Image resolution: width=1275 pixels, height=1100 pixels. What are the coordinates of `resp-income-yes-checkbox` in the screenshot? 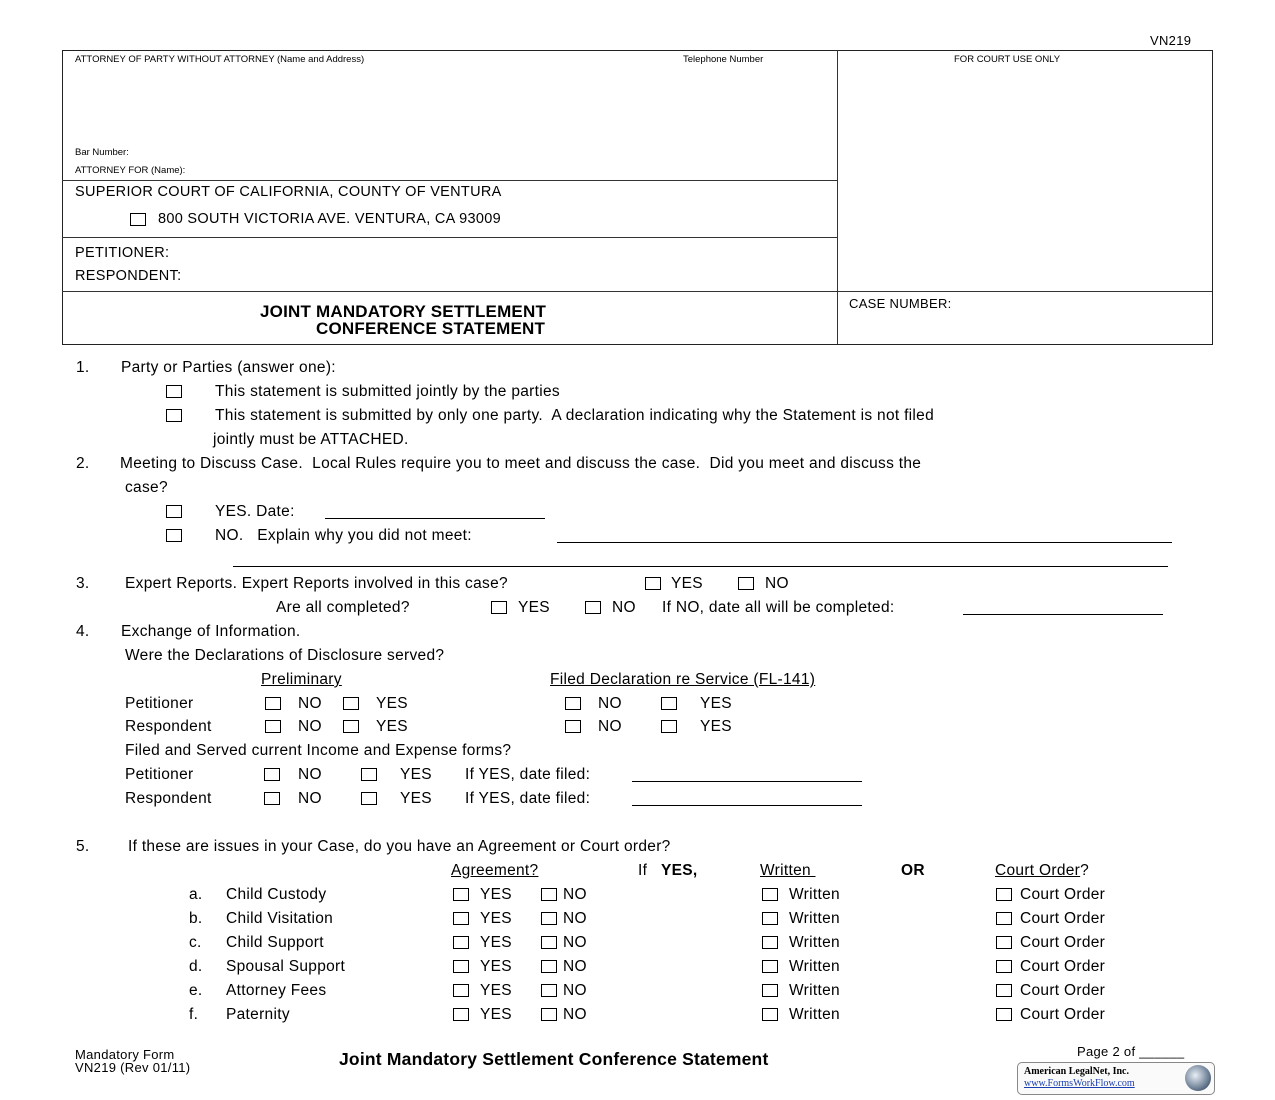 It's located at (369, 798).